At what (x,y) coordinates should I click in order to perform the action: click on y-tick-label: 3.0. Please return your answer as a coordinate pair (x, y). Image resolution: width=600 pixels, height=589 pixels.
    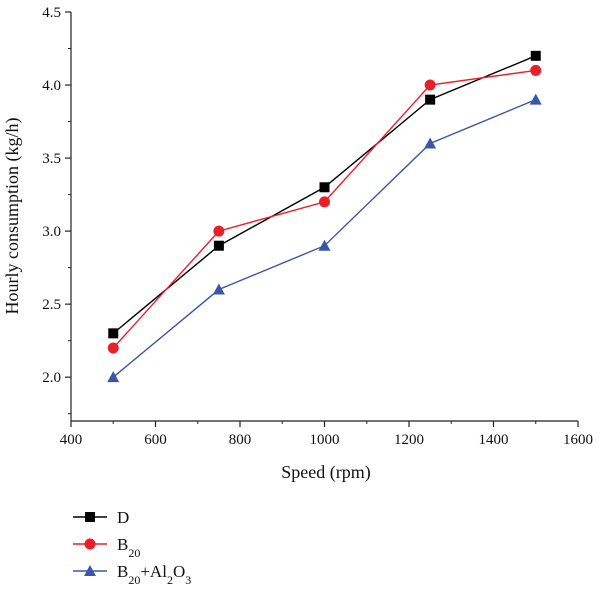
    Looking at the image, I should click on (51, 232).